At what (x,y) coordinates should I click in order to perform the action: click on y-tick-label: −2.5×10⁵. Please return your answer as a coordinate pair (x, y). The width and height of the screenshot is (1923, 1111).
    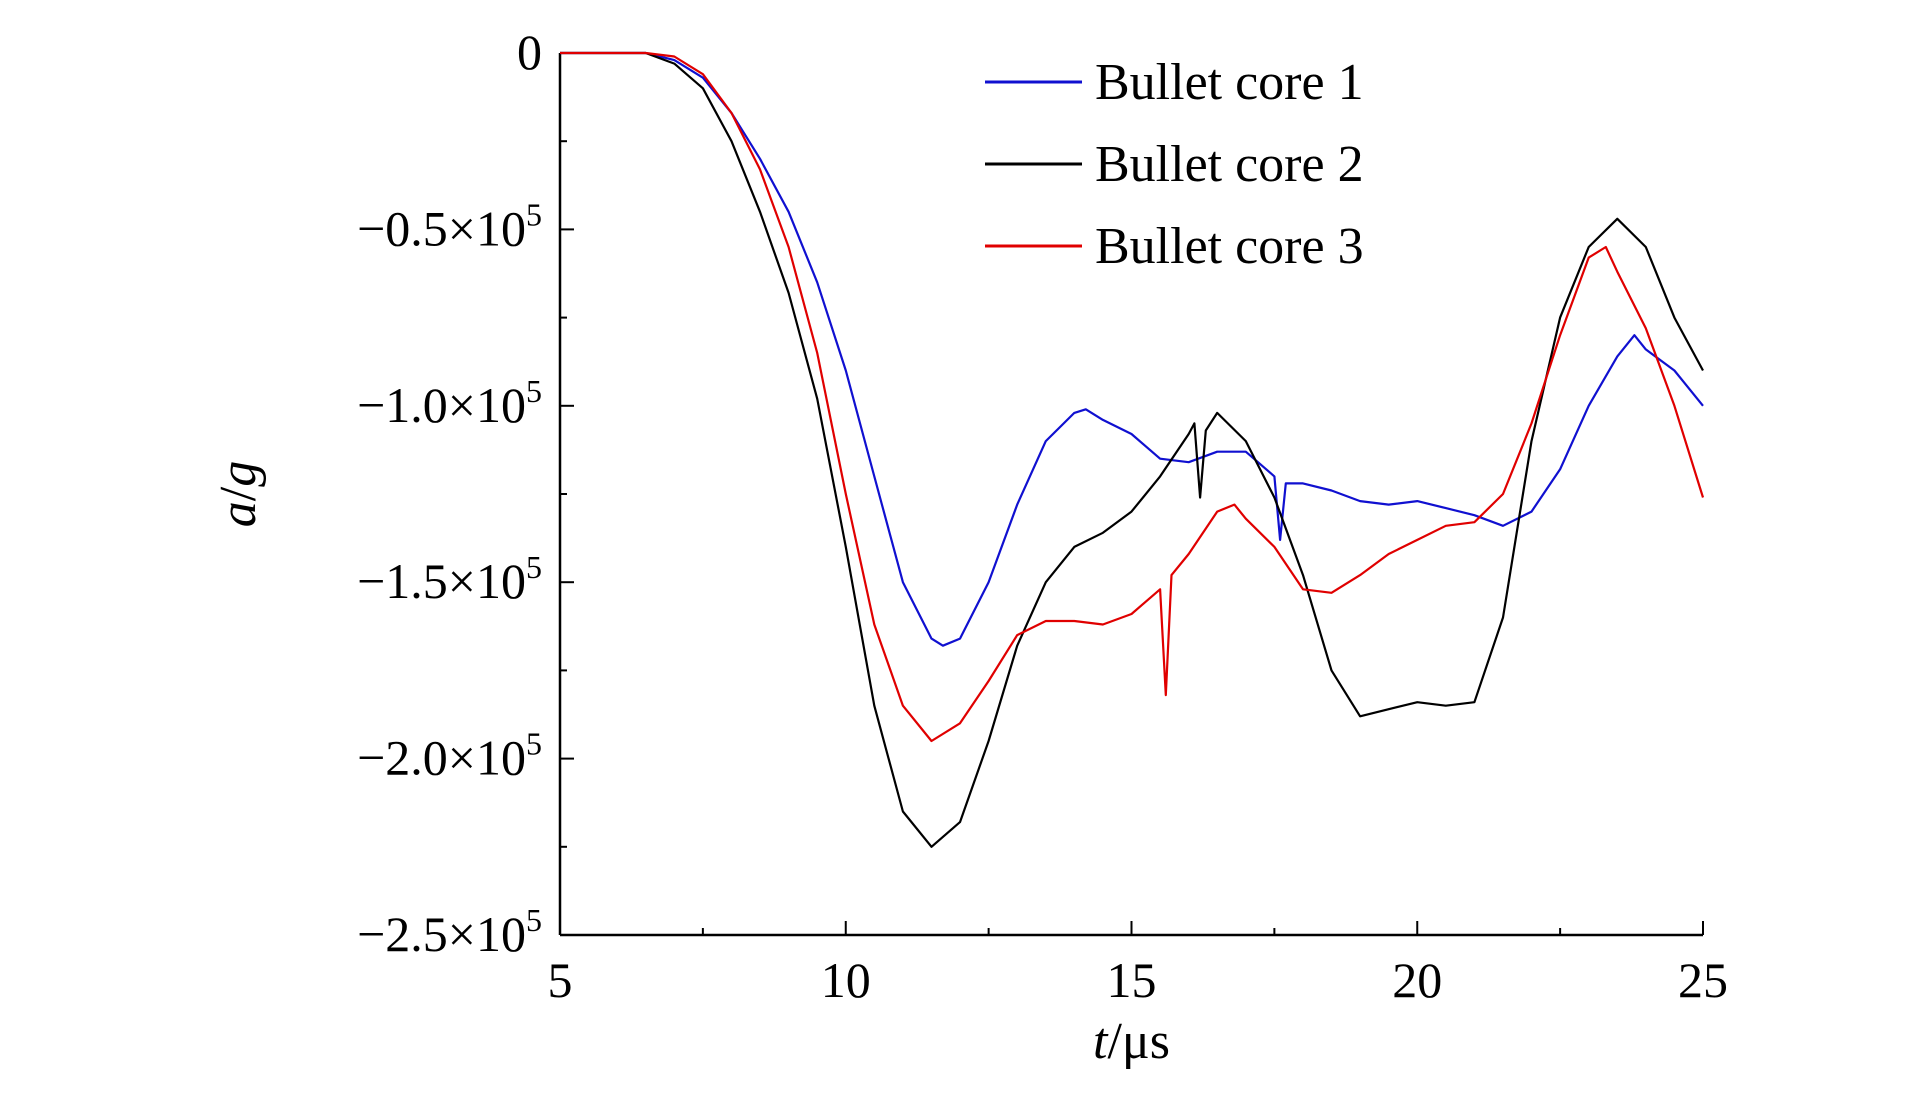
    Looking at the image, I should click on (449, 932).